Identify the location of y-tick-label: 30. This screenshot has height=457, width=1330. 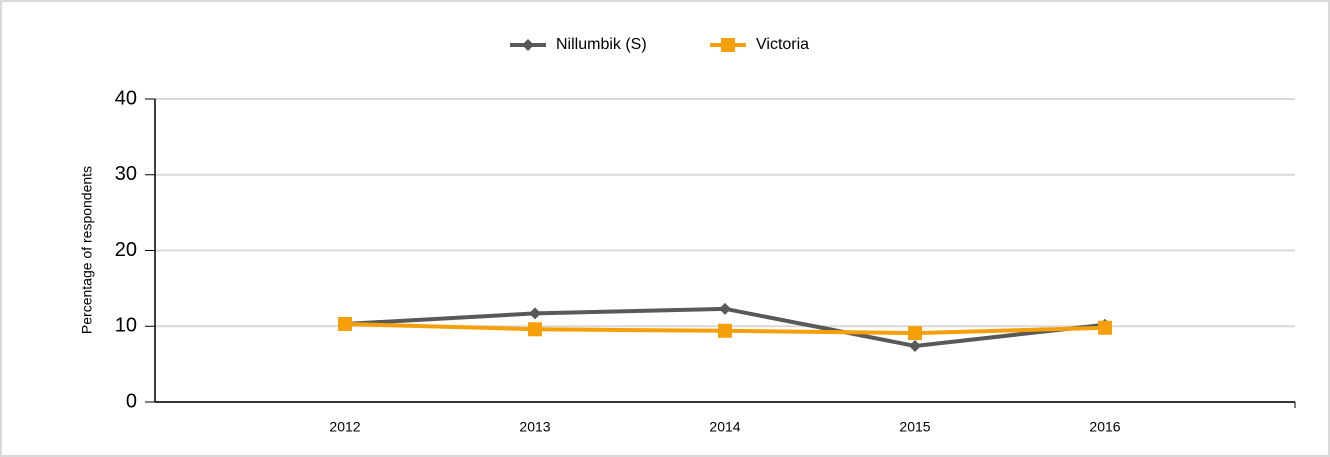
(126, 174).